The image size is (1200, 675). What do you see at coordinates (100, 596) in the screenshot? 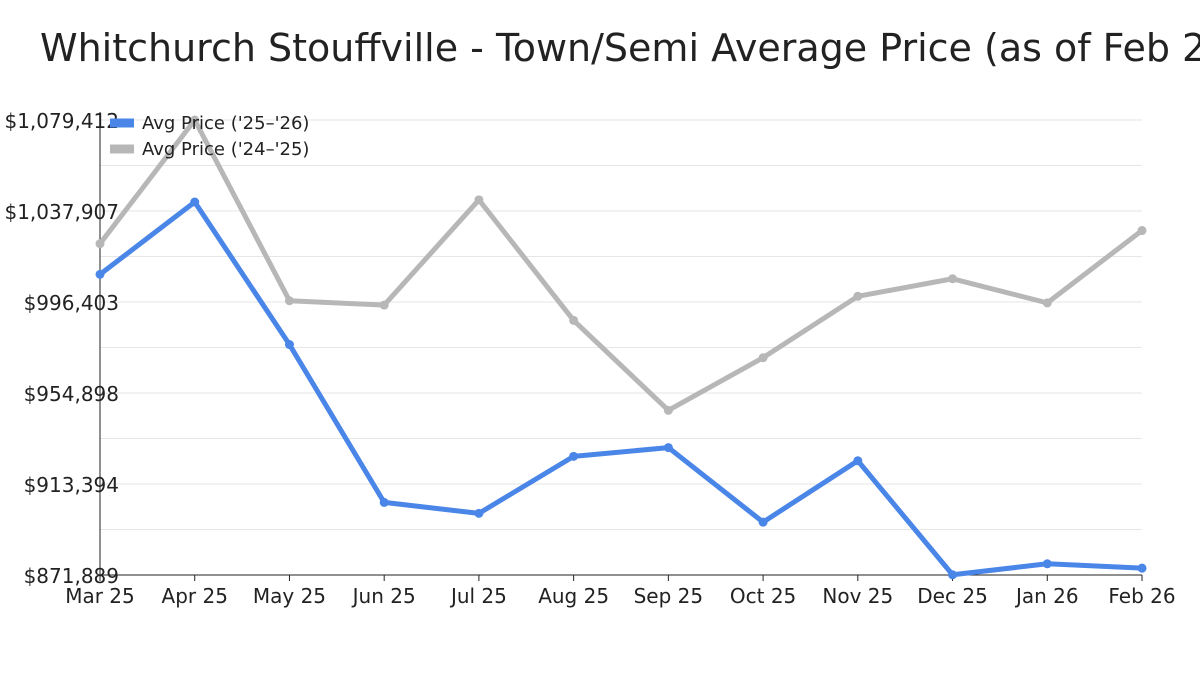
I see `x-tick-label: Mar 25` at bounding box center [100, 596].